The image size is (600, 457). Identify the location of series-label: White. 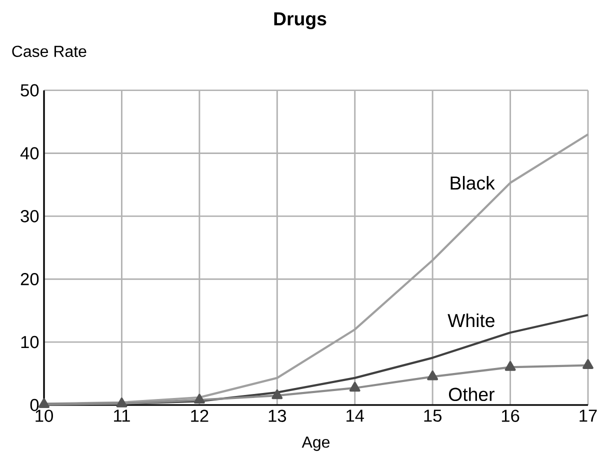
(471, 320).